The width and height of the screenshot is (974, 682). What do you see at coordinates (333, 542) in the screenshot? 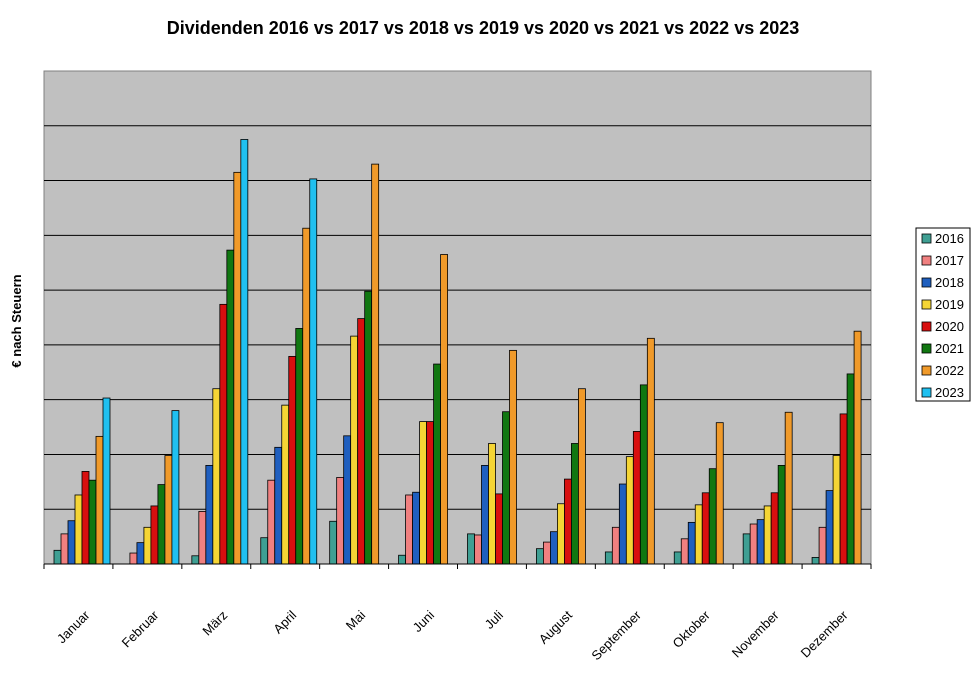
I see `bar-2016-mai` at bounding box center [333, 542].